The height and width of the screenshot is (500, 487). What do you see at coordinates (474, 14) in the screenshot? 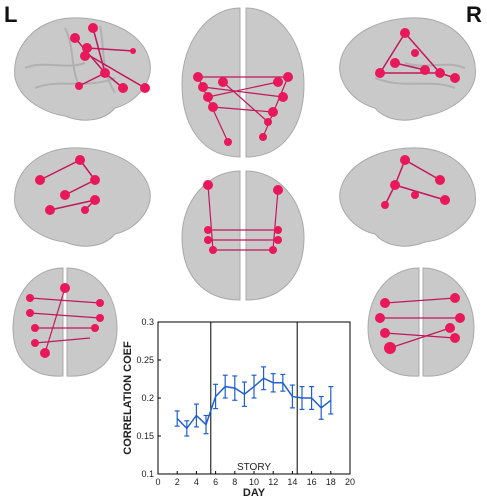
I see `right-hemisphere-label: R` at bounding box center [474, 14].